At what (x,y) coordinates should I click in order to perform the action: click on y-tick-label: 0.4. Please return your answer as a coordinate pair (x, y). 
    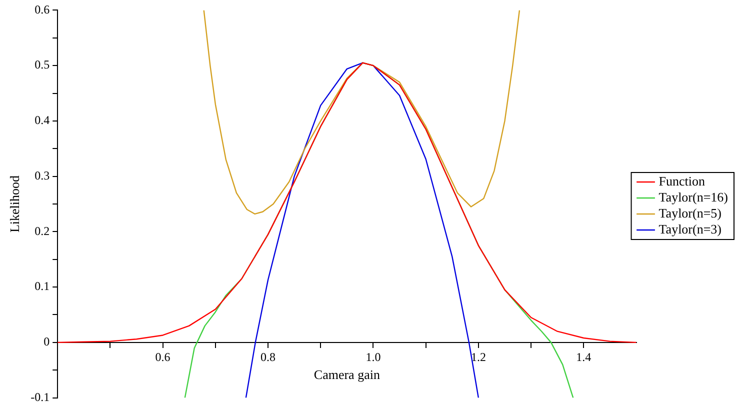
    Looking at the image, I should click on (42, 120).